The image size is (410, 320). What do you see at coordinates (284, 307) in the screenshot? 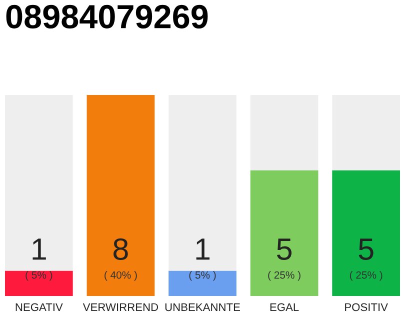
I see `x-tick-label: EGAL` at bounding box center [284, 307].